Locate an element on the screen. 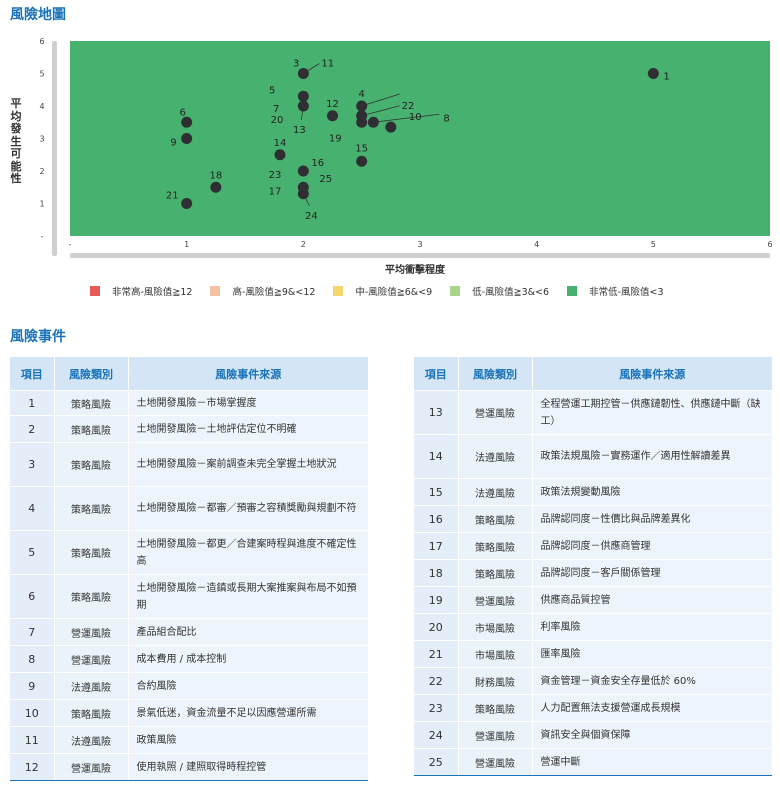 The image size is (780, 789). risk-point-label: 7 is located at coordinates (276, 109).